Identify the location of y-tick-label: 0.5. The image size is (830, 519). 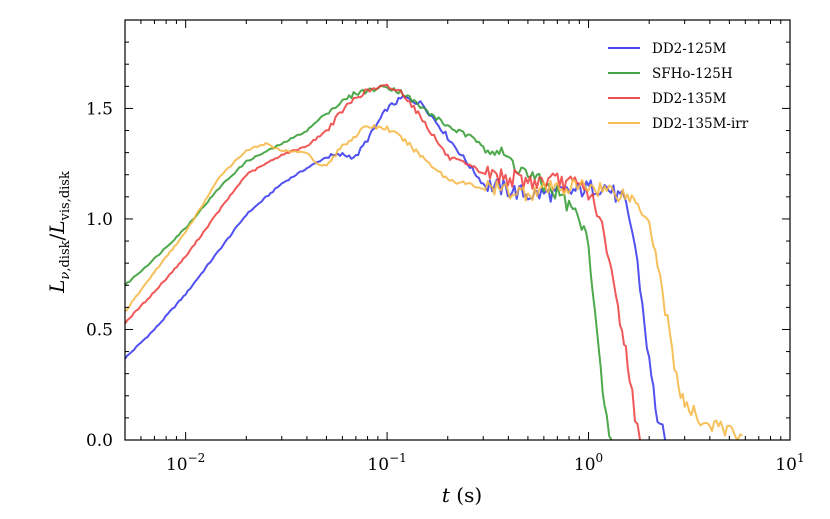
(99, 330).